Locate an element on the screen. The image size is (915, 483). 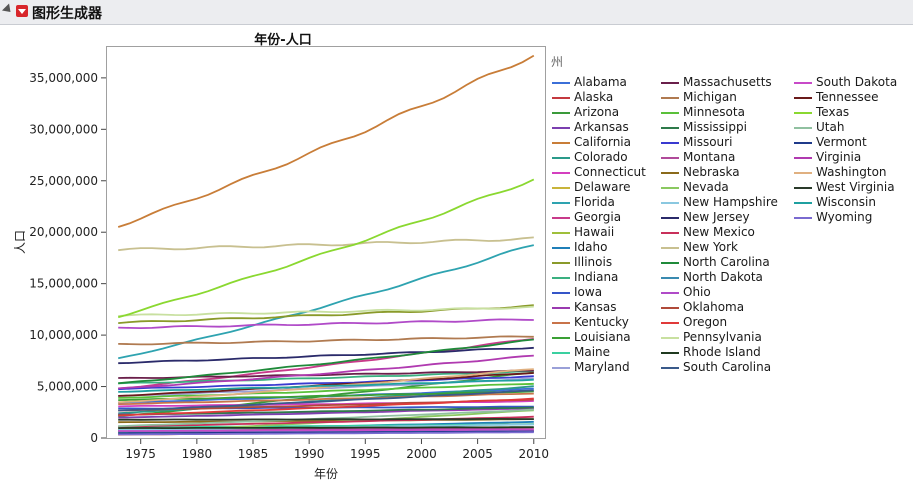
x-tick-label: 2000 is located at coordinates (421, 454).